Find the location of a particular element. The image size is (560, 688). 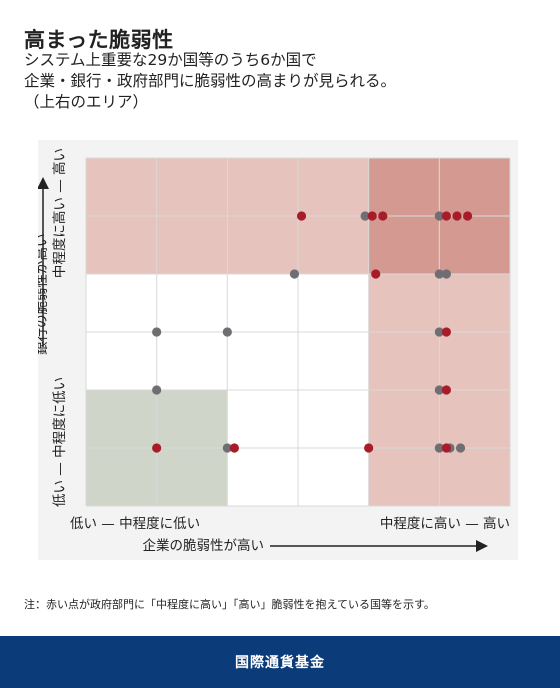

footnote: 注：赤い点が政府部門に「中程度に高い」「高い」脆弱性を抱えている国等を示す。 is located at coordinates (229, 604).